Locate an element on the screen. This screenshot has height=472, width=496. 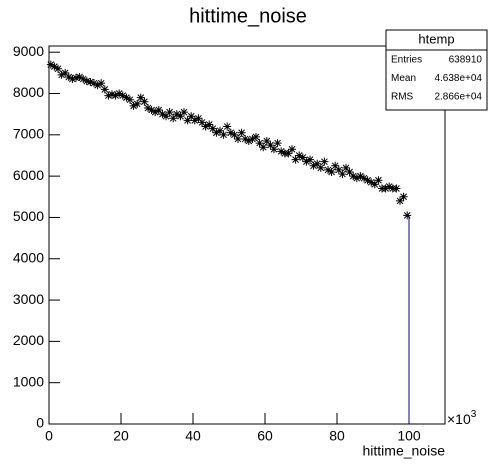
x-multiplier-base: ×10 is located at coordinates (459, 419).